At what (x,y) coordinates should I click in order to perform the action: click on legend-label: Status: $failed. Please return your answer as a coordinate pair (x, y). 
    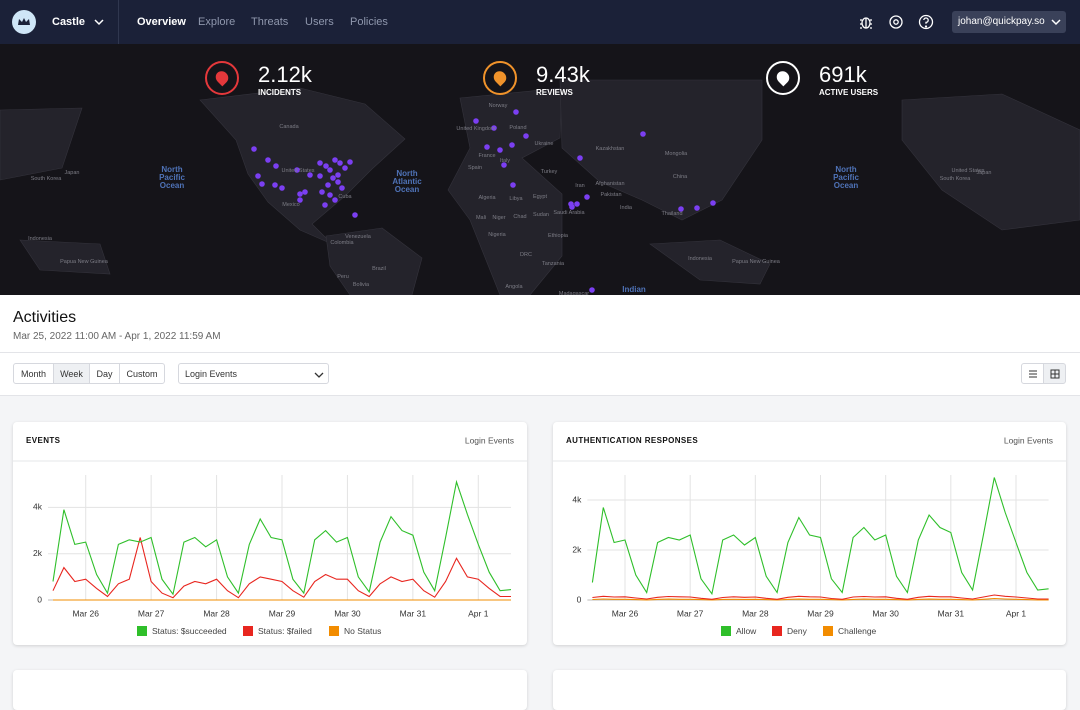
    Looking at the image, I should click on (285, 631).